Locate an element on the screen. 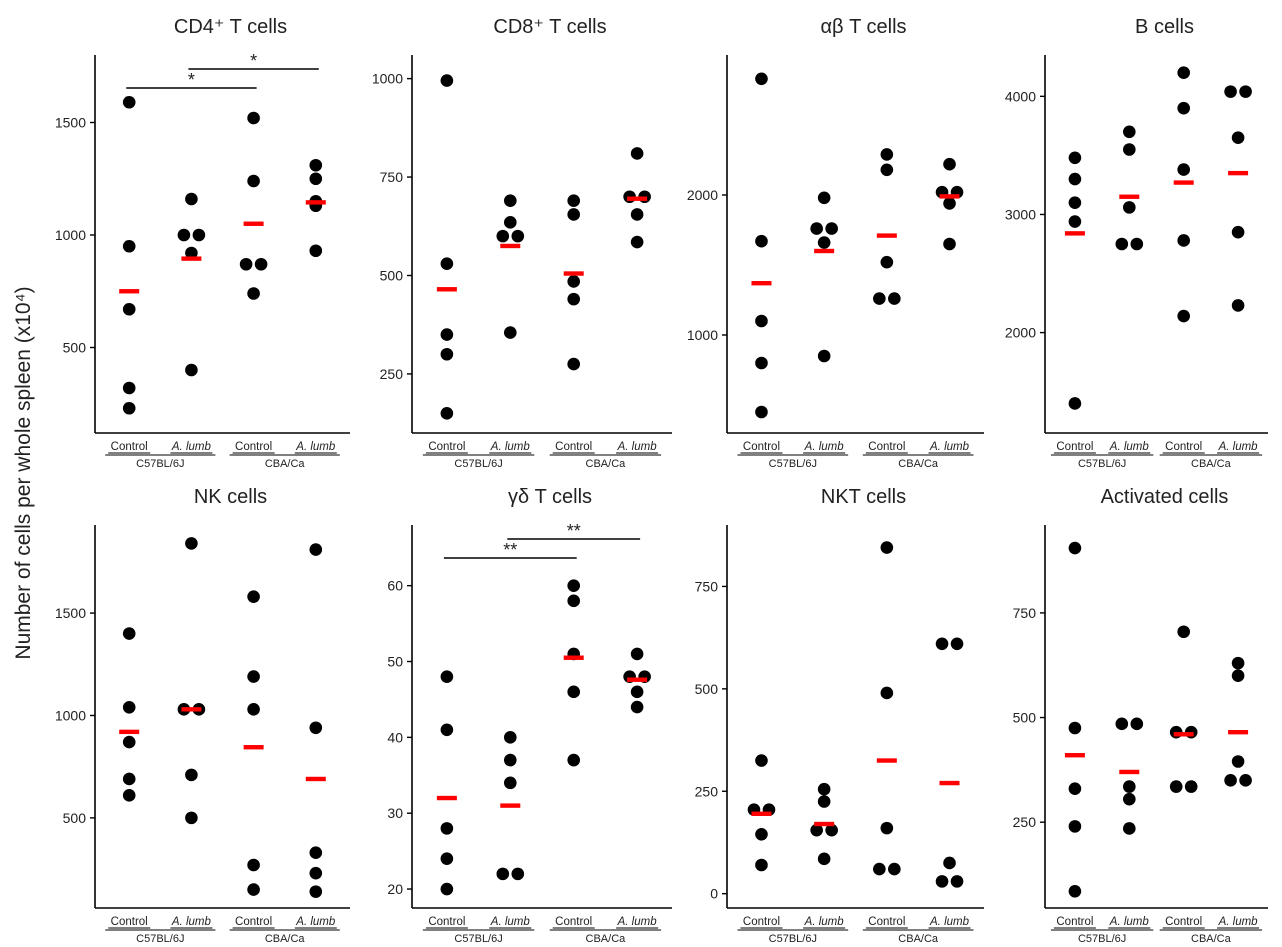  panel-2-group-label-1: CBA/Ca is located at coordinates (606, 464).